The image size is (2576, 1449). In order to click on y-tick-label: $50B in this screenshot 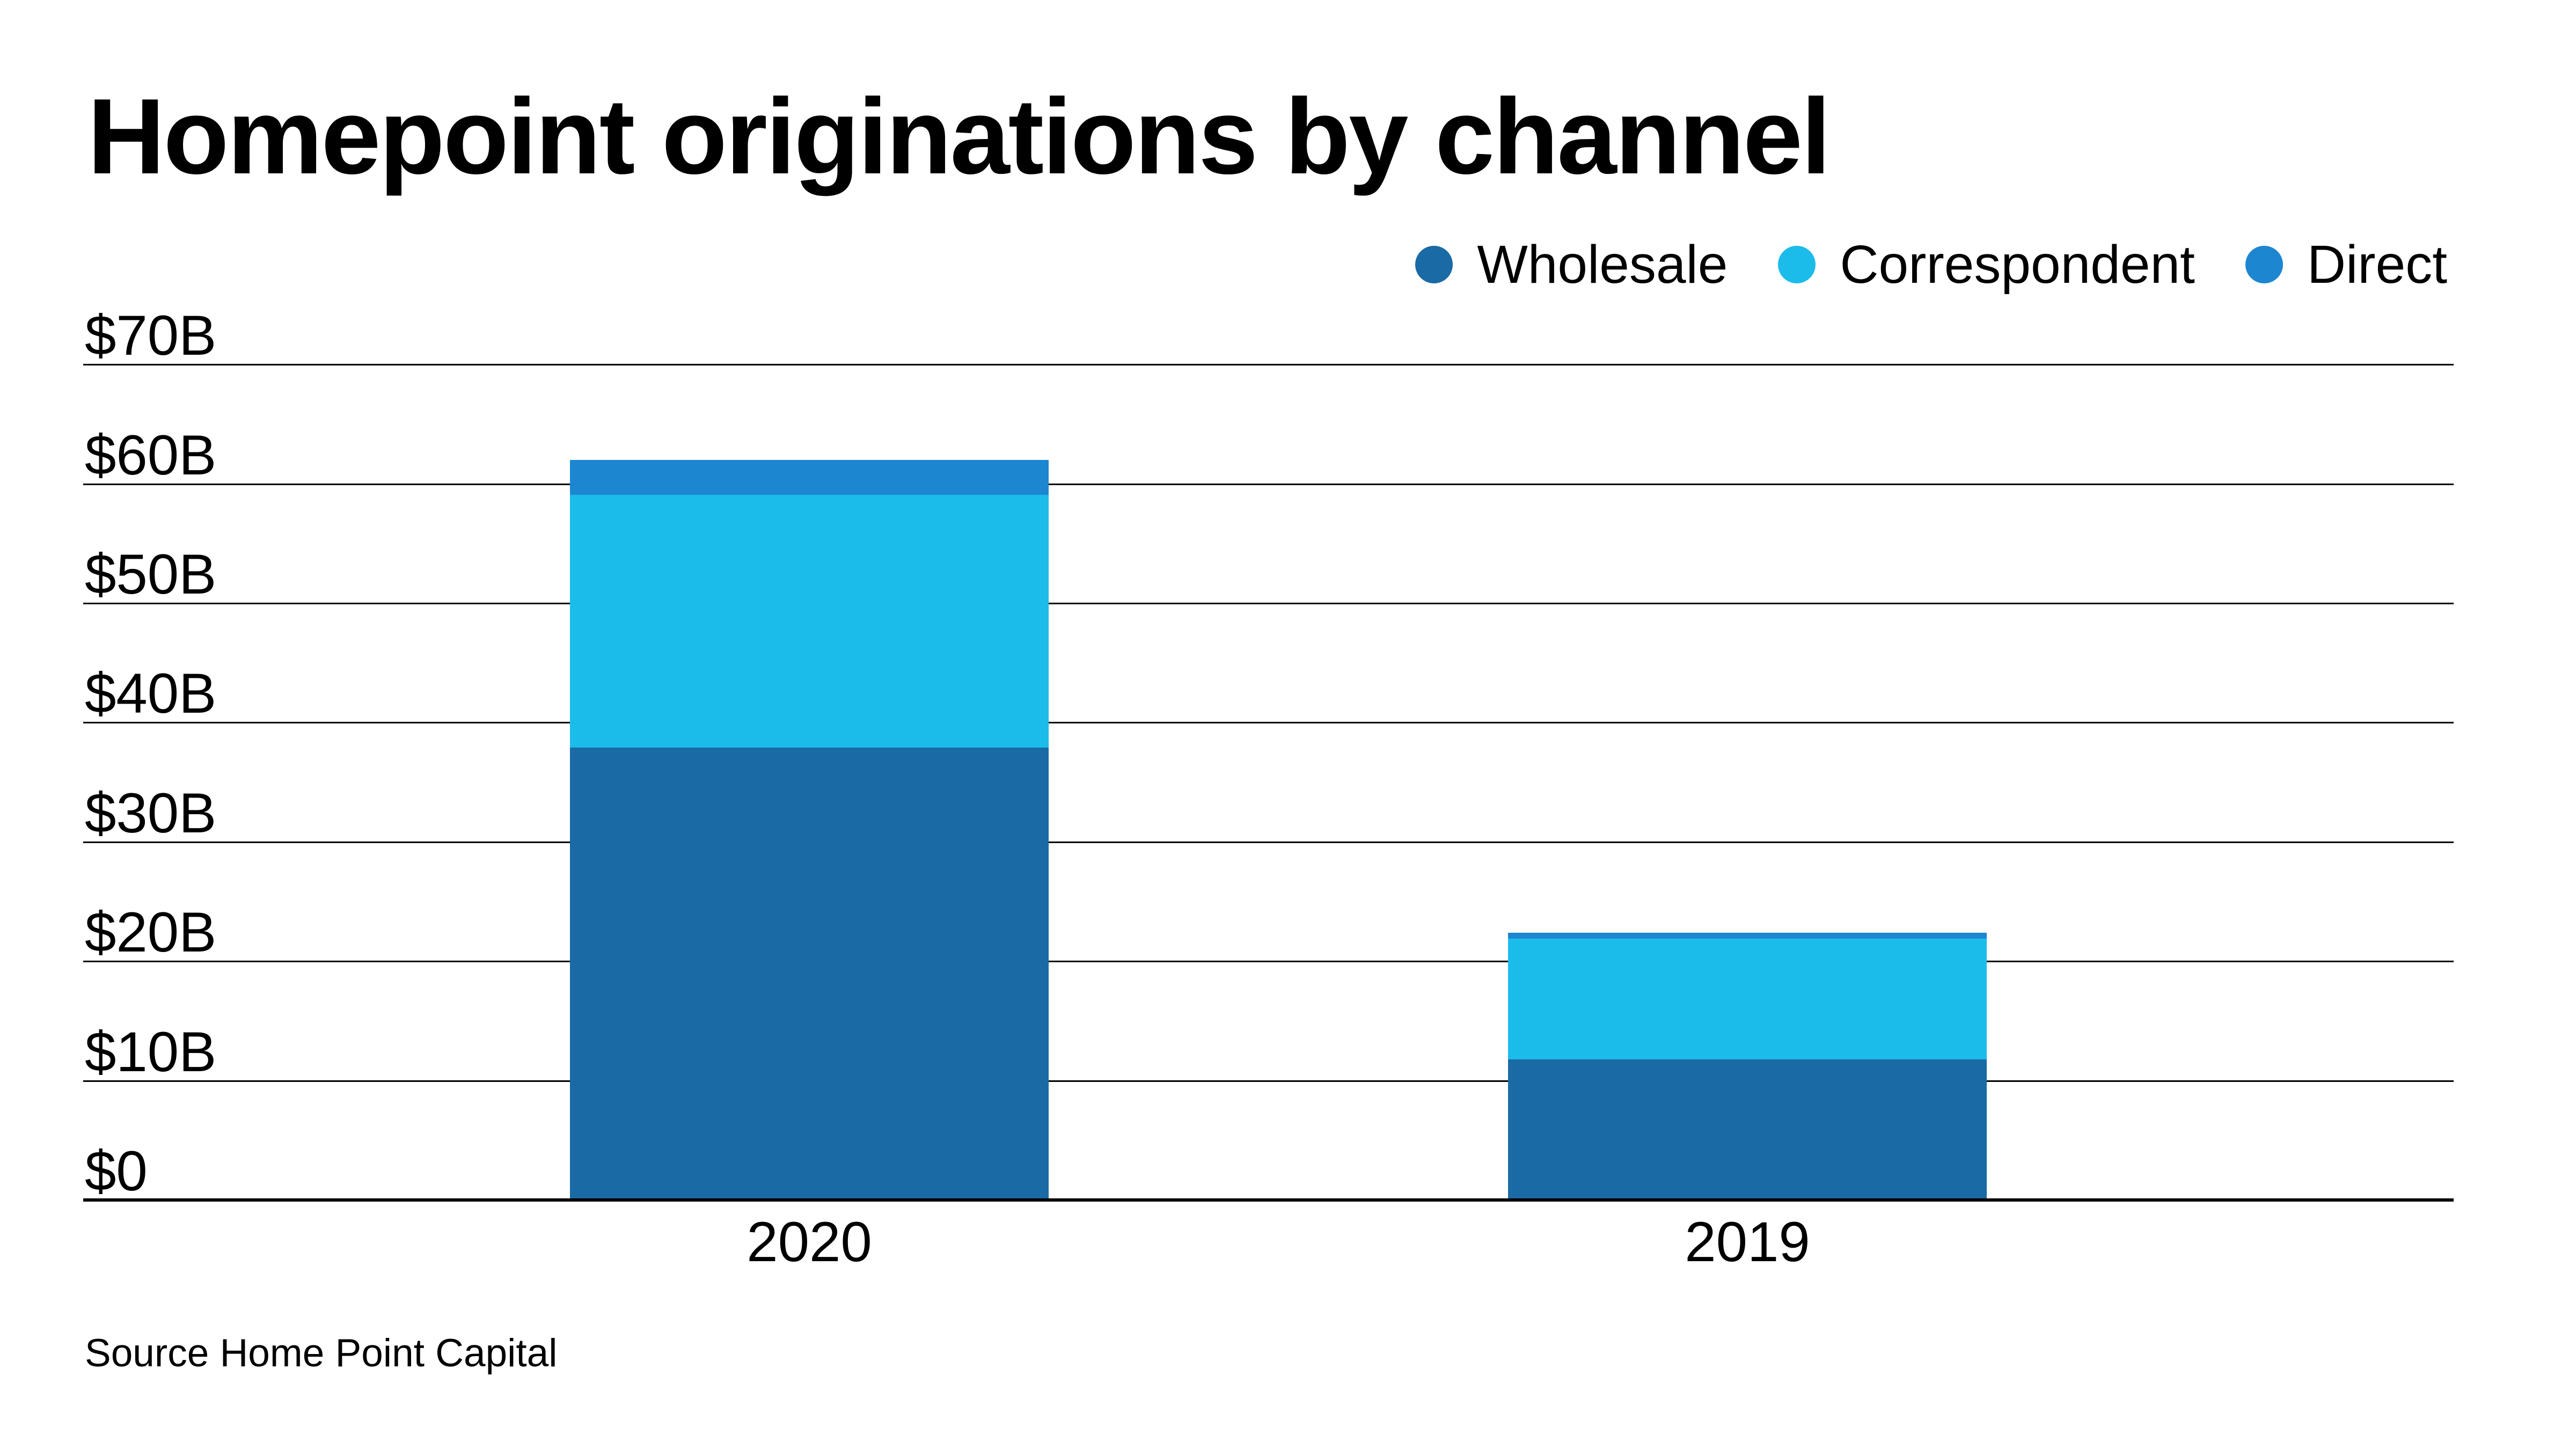, I will do `click(151, 574)`.